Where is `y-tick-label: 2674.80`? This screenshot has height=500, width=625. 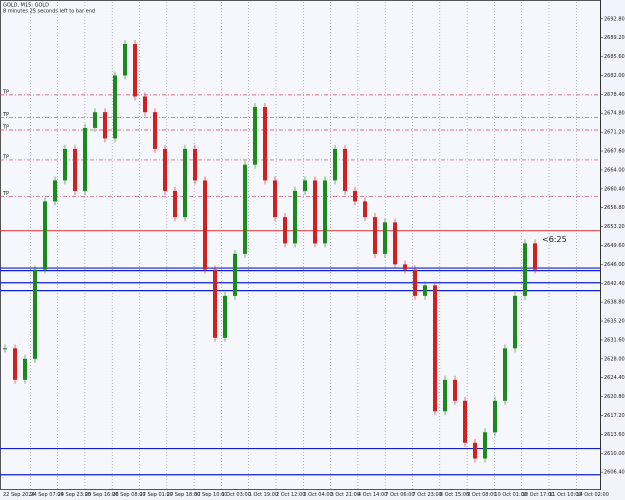
y-tick-label: 2674.80 is located at coordinates (614, 114).